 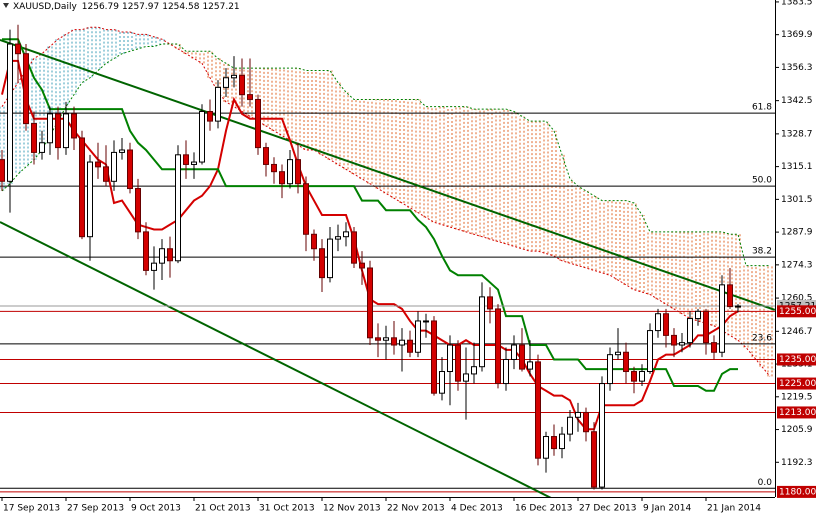 What do you see at coordinates (477, 509) in the screenshot?
I see `x-tick-label: 4 Dec 2013` at bounding box center [477, 509].